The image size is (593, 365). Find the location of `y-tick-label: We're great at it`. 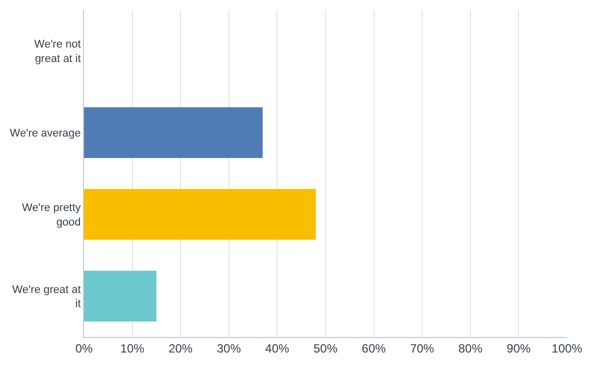

y-tick-label: We're great at it is located at coordinates (46, 297).